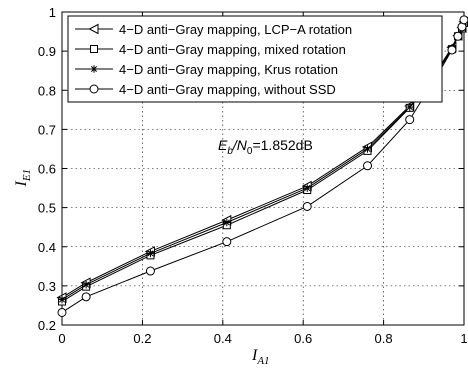 This screenshot has width=468, height=372. What do you see at coordinates (463, 338) in the screenshot?
I see `x-tick-label: 1` at bounding box center [463, 338].